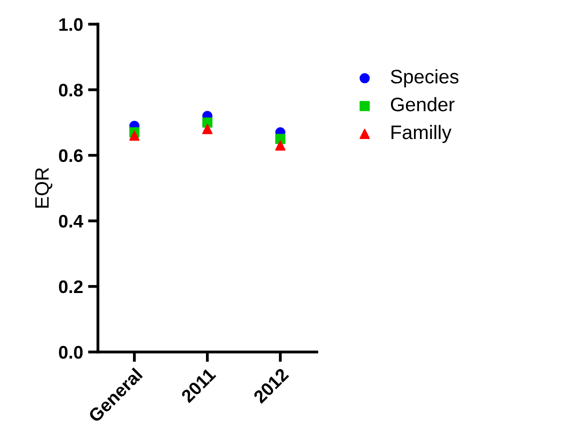  Describe the element at coordinates (70, 155) in the screenshot. I see `y-tick-label: 0.6` at that location.